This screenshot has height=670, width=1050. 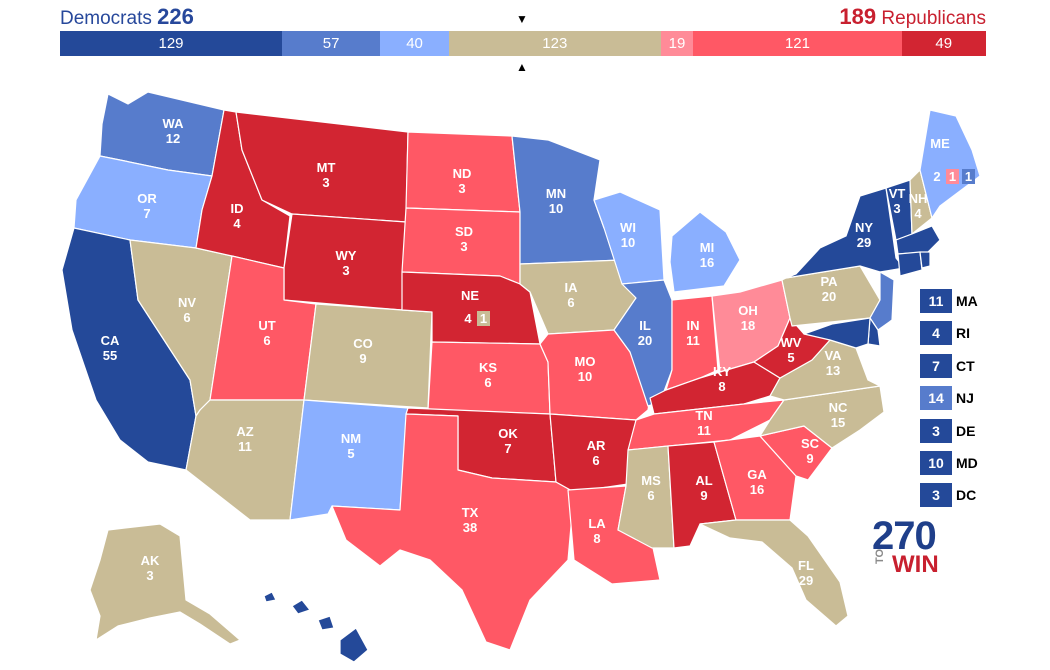 I want to click on logo-to-text: TO, so click(x=880, y=556).